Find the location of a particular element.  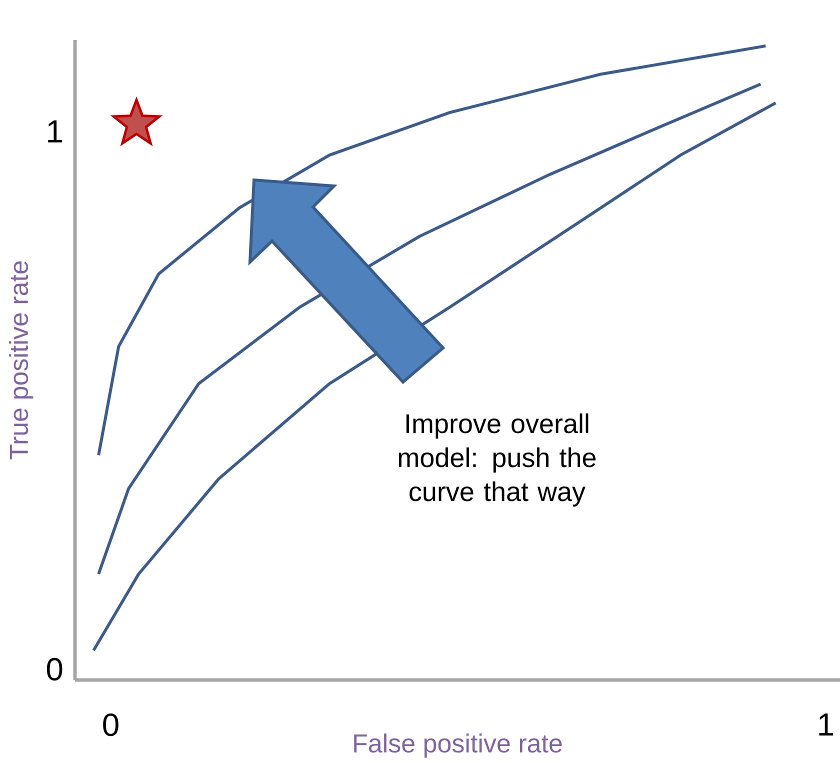

y-axis-title: True positive rate is located at coordinates (21, 360).